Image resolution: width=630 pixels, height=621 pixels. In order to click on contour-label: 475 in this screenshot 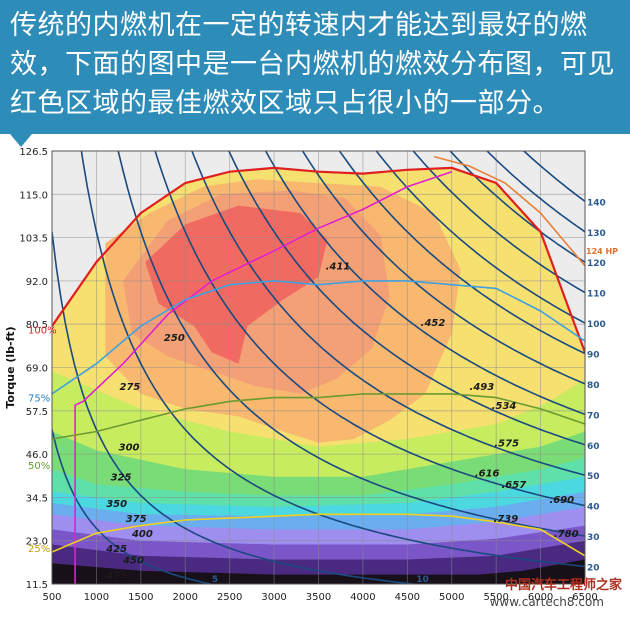, I will do `click(116, 575)`.